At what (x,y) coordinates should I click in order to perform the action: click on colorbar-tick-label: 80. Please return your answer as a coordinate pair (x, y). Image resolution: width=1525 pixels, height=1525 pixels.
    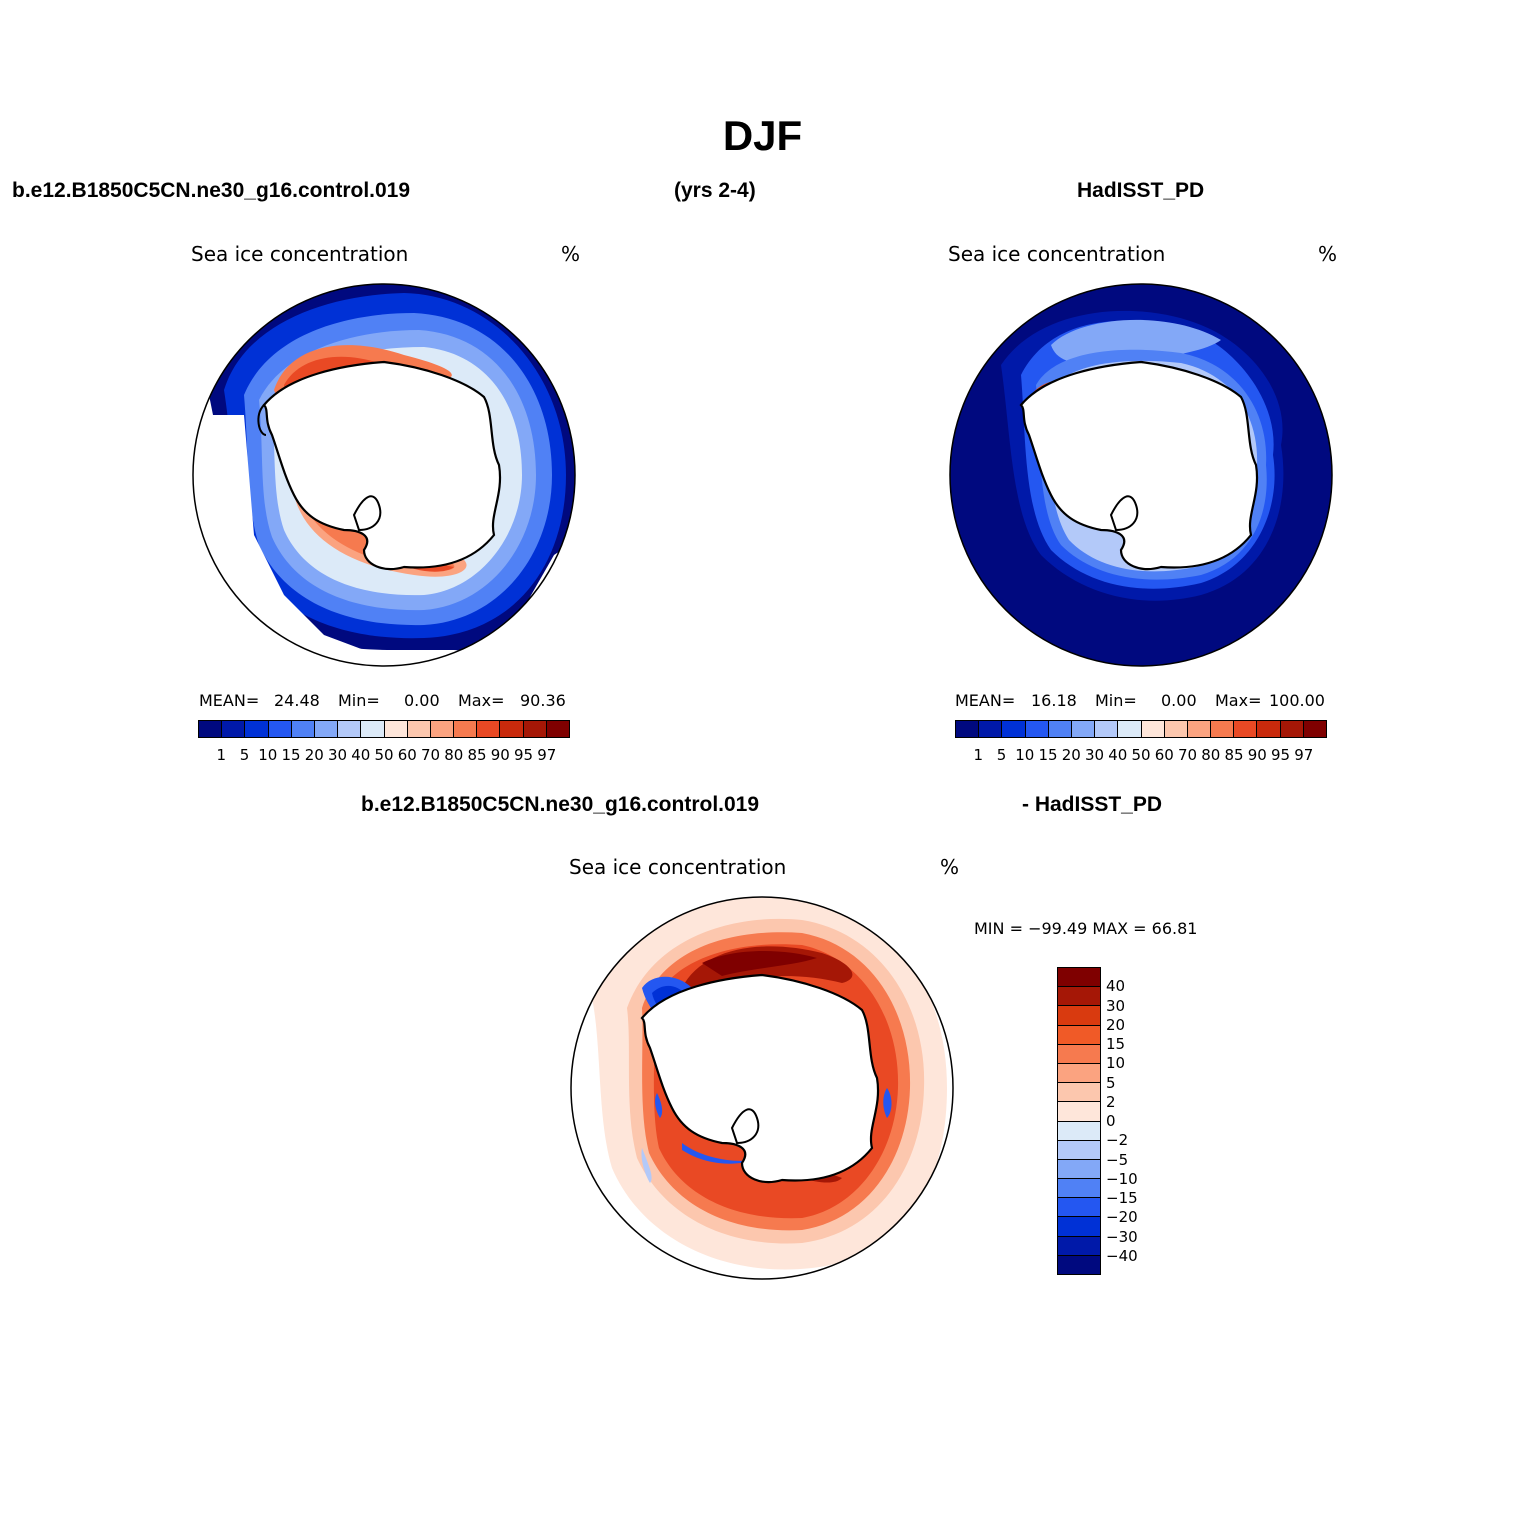
    Looking at the image, I should click on (1211, 755).